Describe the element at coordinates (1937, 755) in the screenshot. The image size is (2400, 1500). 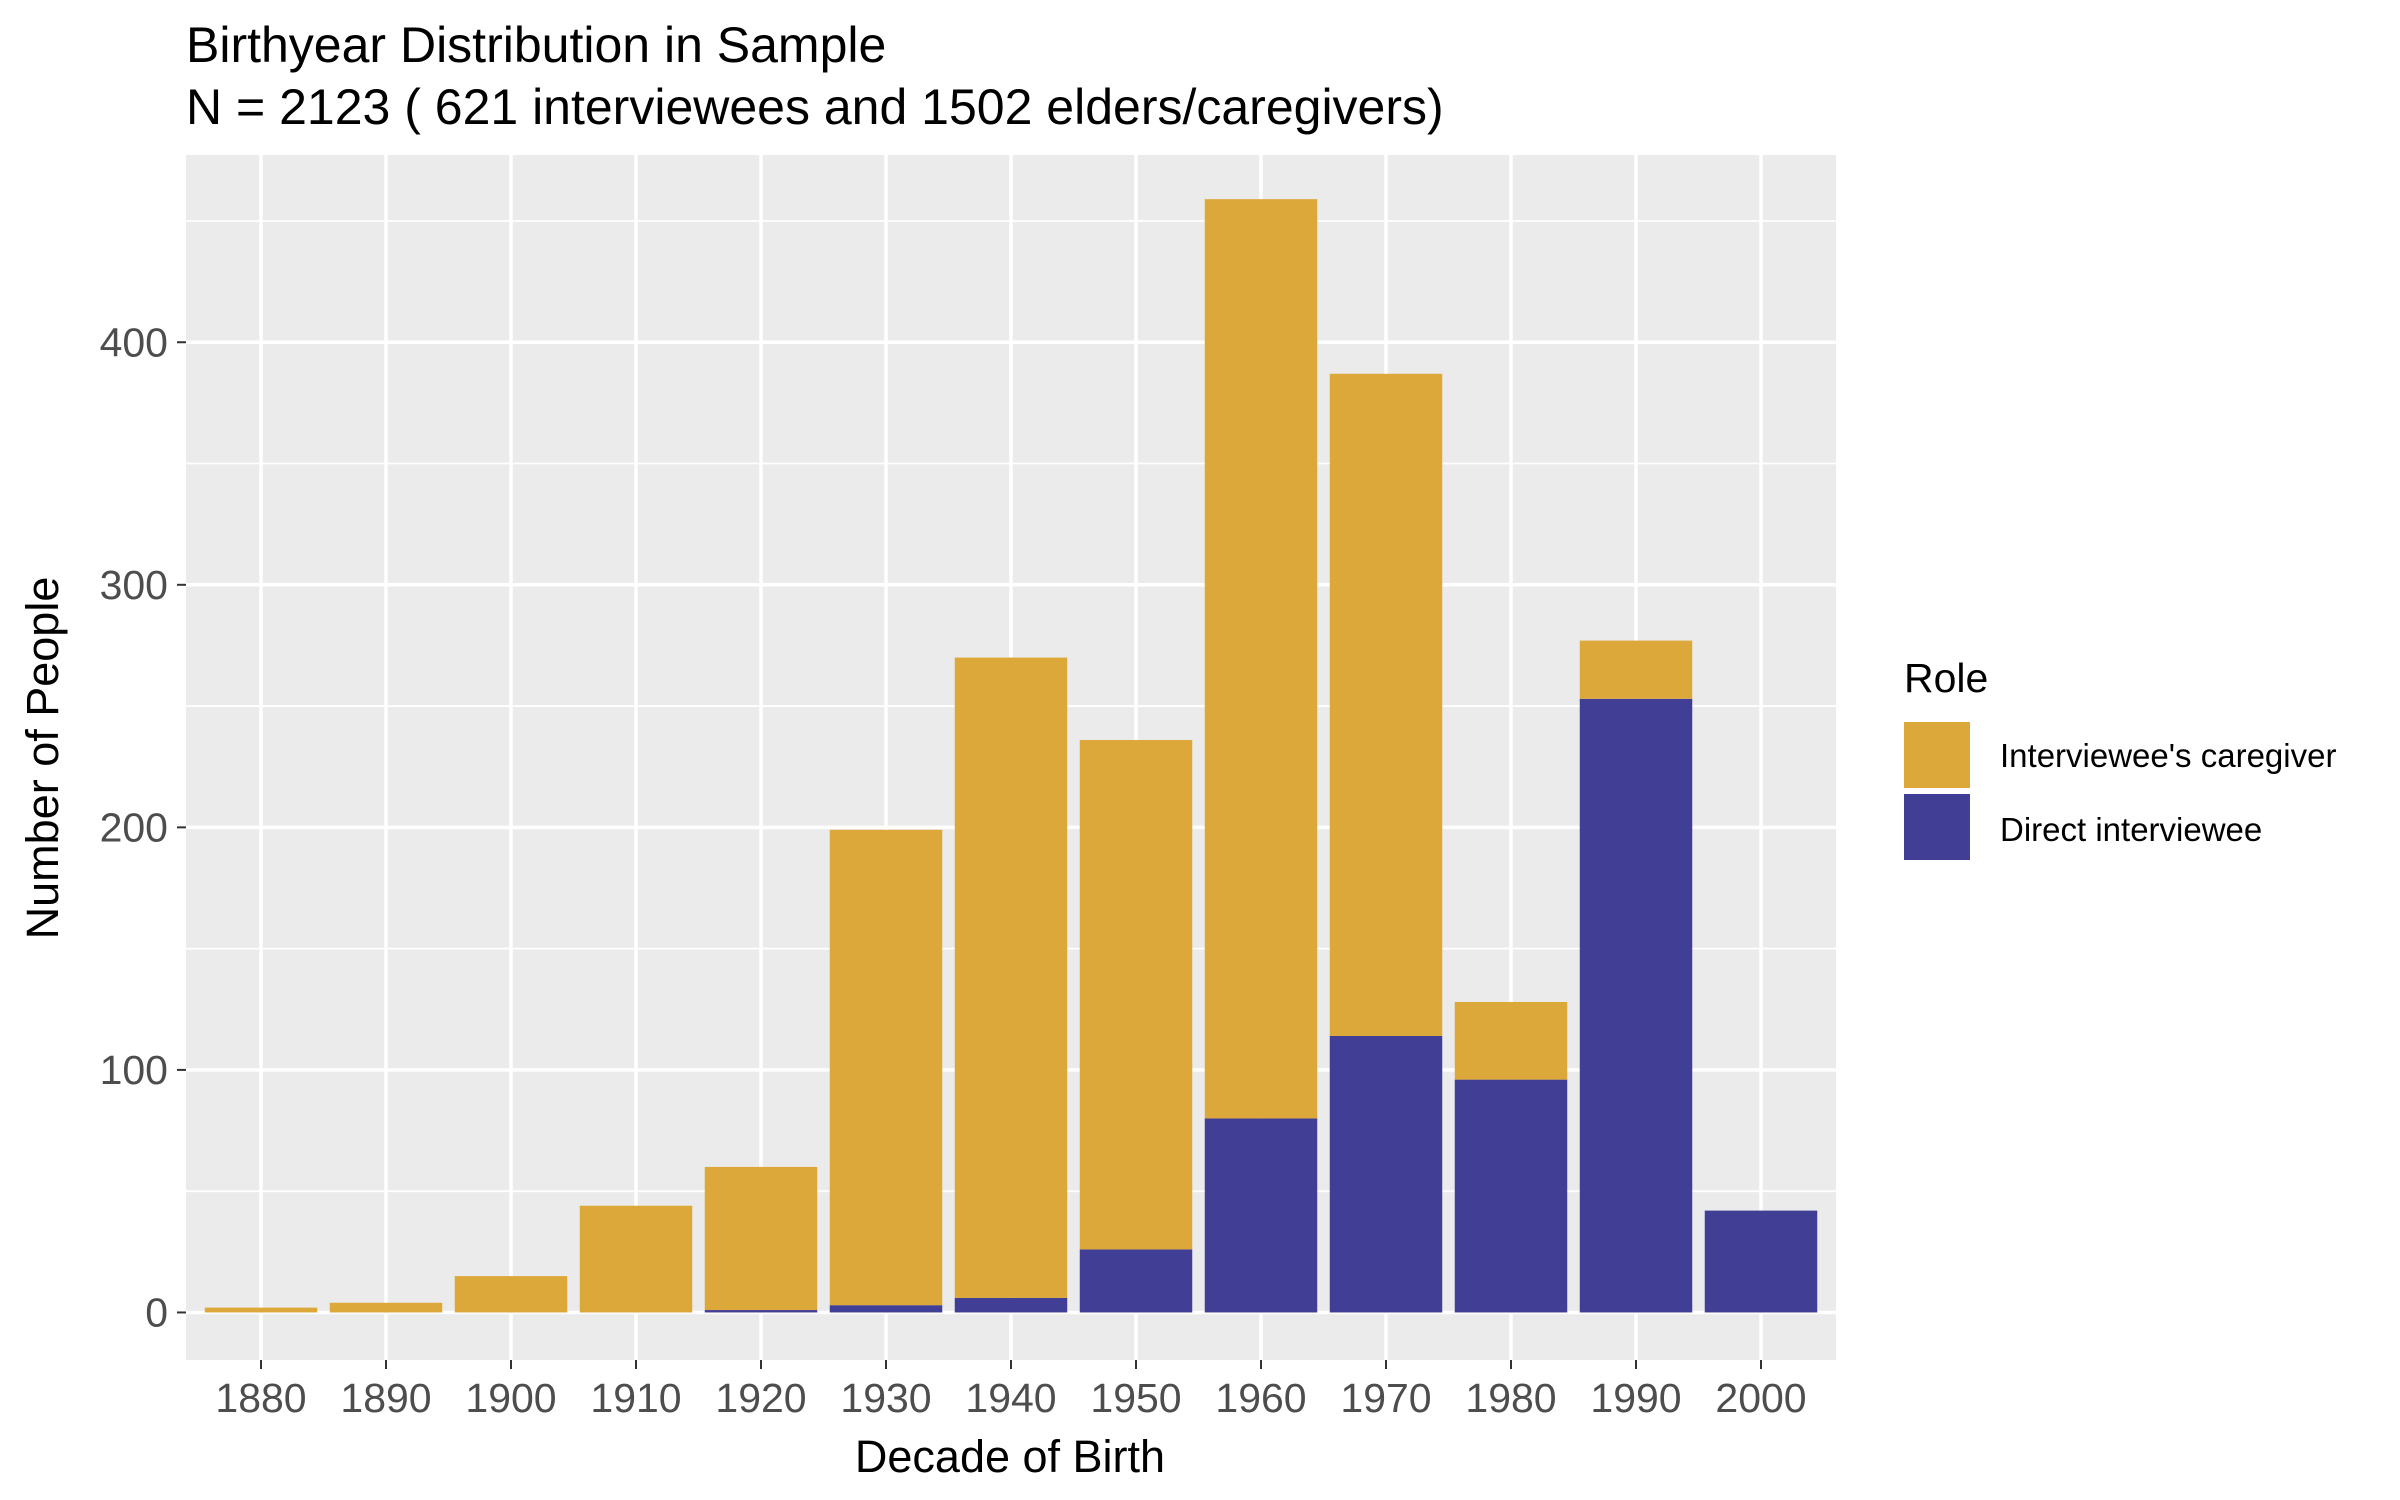
I see `legend-swatch-caregiver` at that location.